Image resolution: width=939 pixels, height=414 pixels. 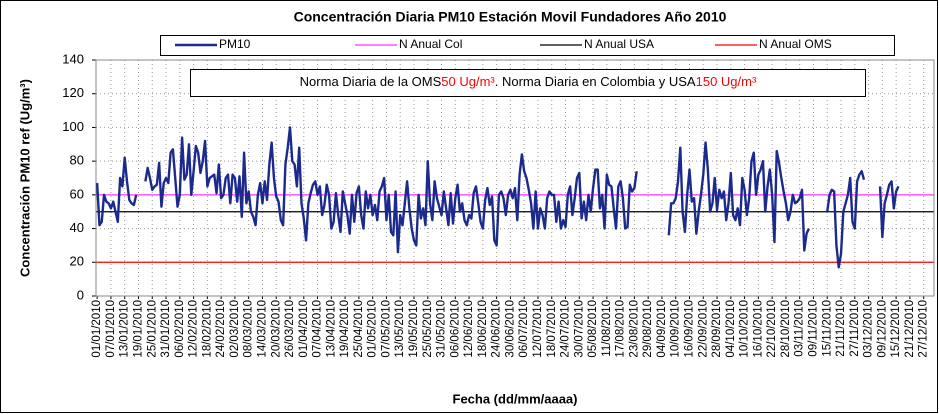 What do you see at coordinates (359, 329) in the screenshot?
I see `x-tick-label: 25/04/2010` at bounding box center [359, 329].